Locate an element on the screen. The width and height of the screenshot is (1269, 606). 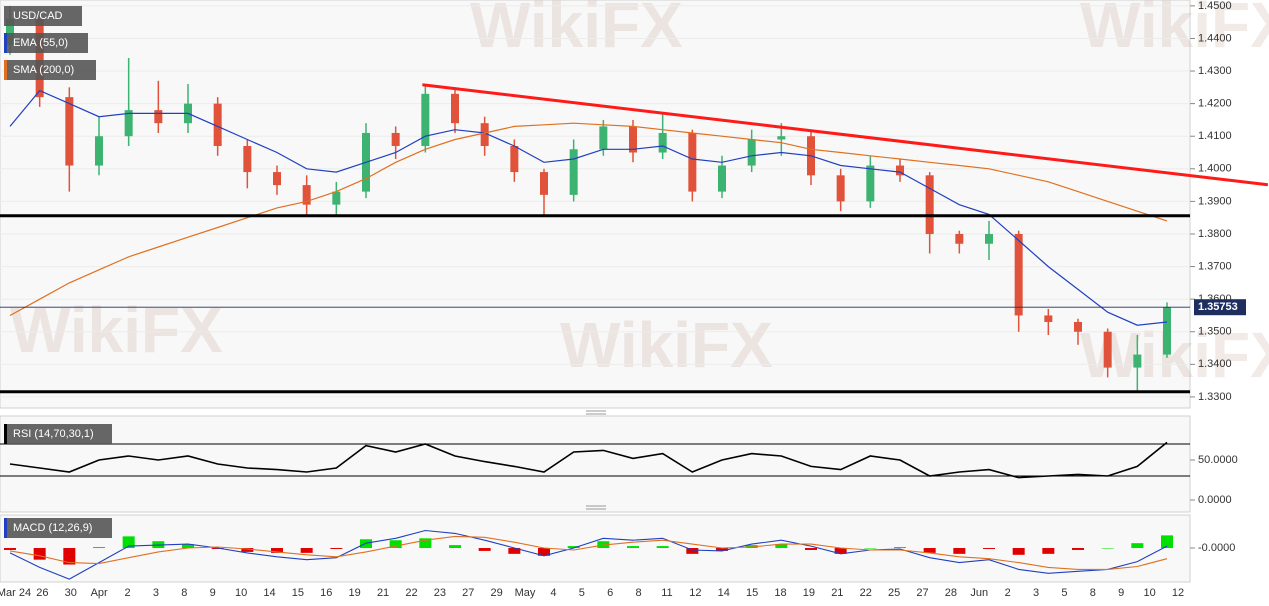
signal-line is located at coordinates (588, 552).